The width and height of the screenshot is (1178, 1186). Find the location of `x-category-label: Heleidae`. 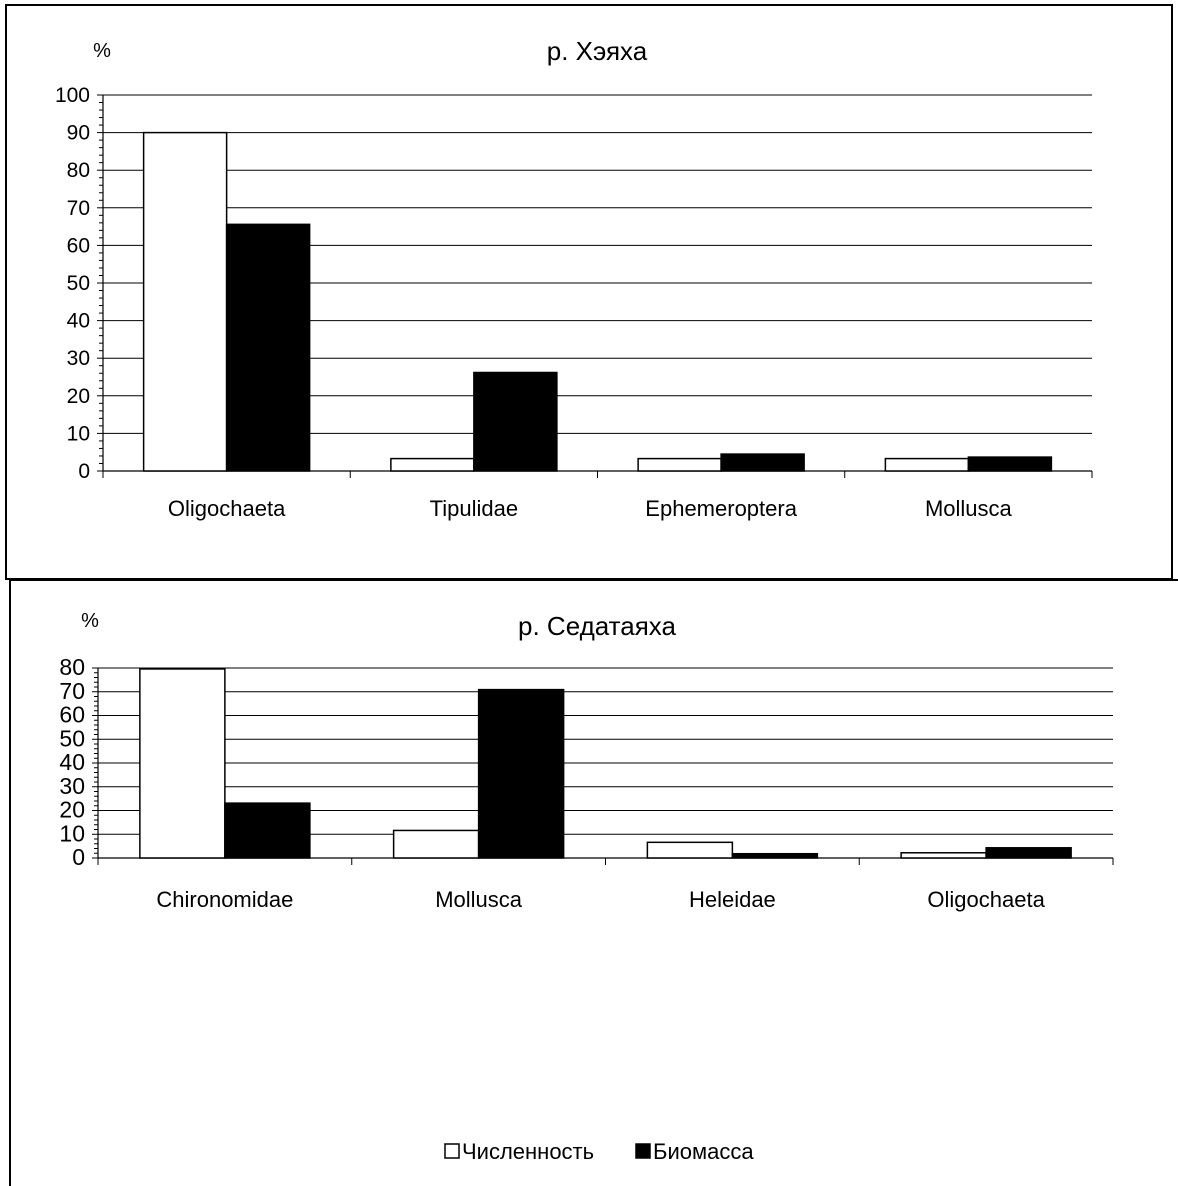

x-category-label: Heleidae is located at coordinates (732, 899).